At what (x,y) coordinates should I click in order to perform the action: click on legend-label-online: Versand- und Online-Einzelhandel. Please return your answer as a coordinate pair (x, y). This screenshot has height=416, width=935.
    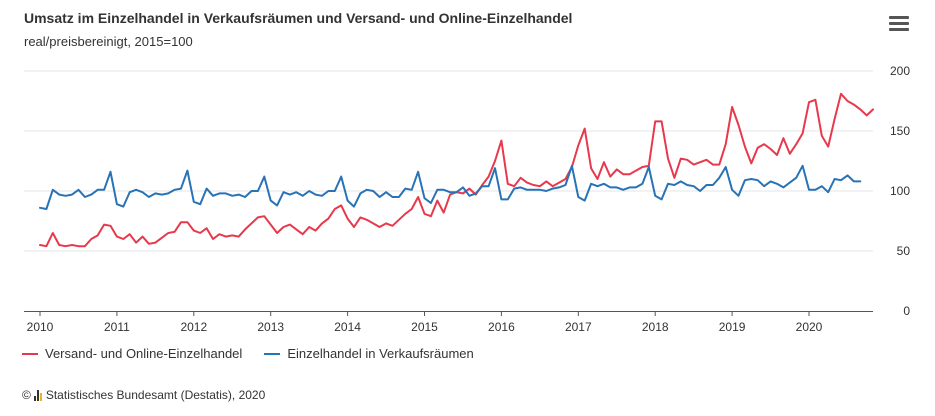
    Looking at the image, I should click on (144, 353).